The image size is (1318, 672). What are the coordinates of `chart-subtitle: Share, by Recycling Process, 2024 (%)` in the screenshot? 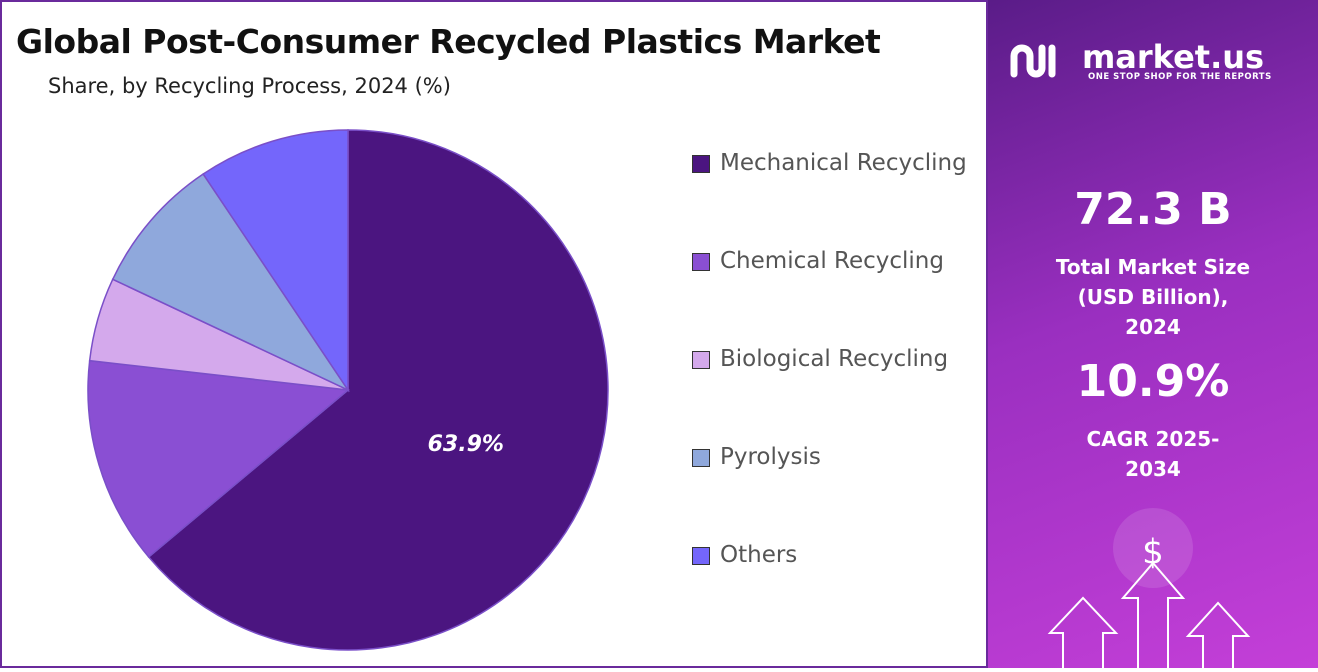 It's located at (249, 86).